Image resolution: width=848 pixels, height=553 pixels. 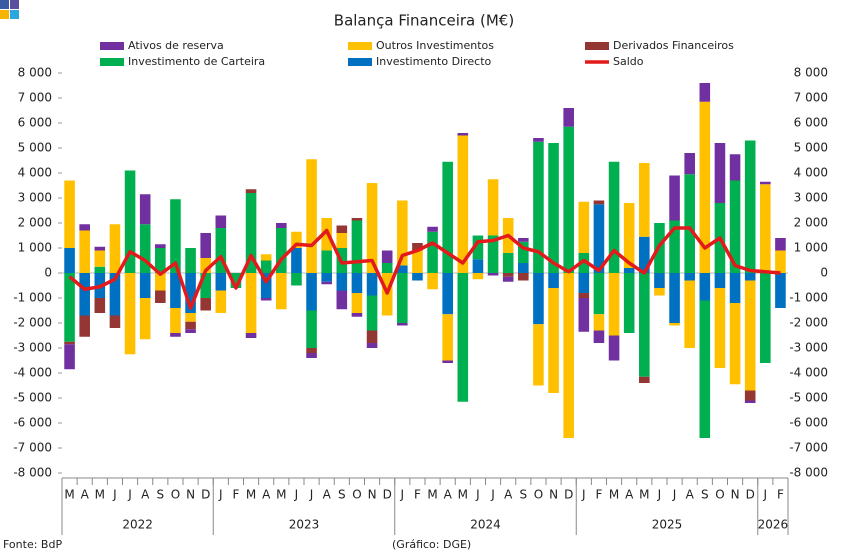 What do you see at coordinates (808, 348) in the screenshot?
I see `y2-tick-label: -3 000` at bounding box center [808, 348].